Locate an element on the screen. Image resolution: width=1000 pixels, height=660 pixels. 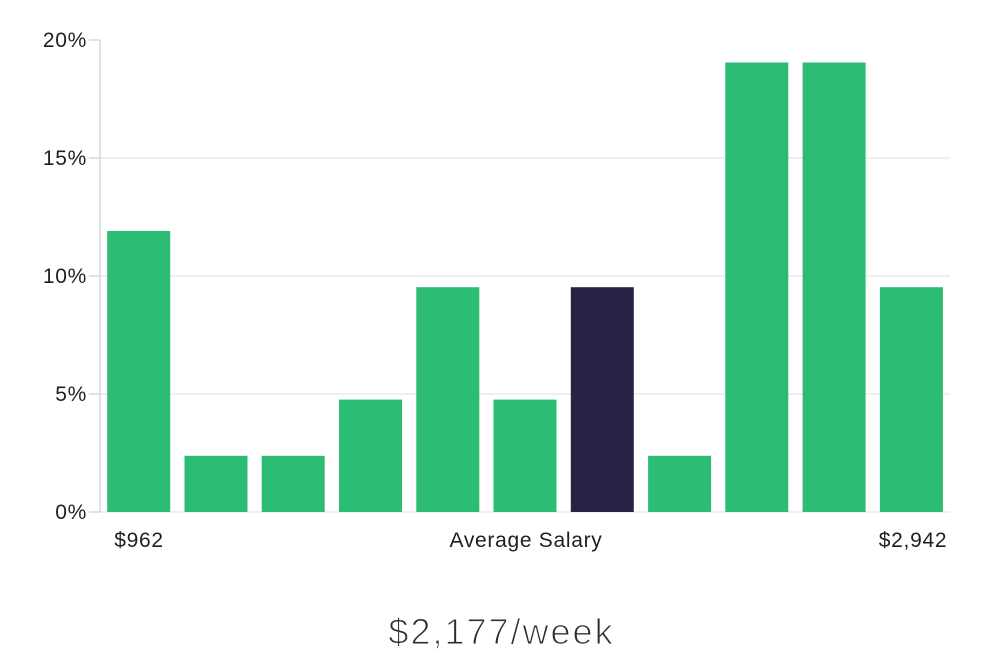
svg-text: Average Salary is located at coordinates (526, 540).